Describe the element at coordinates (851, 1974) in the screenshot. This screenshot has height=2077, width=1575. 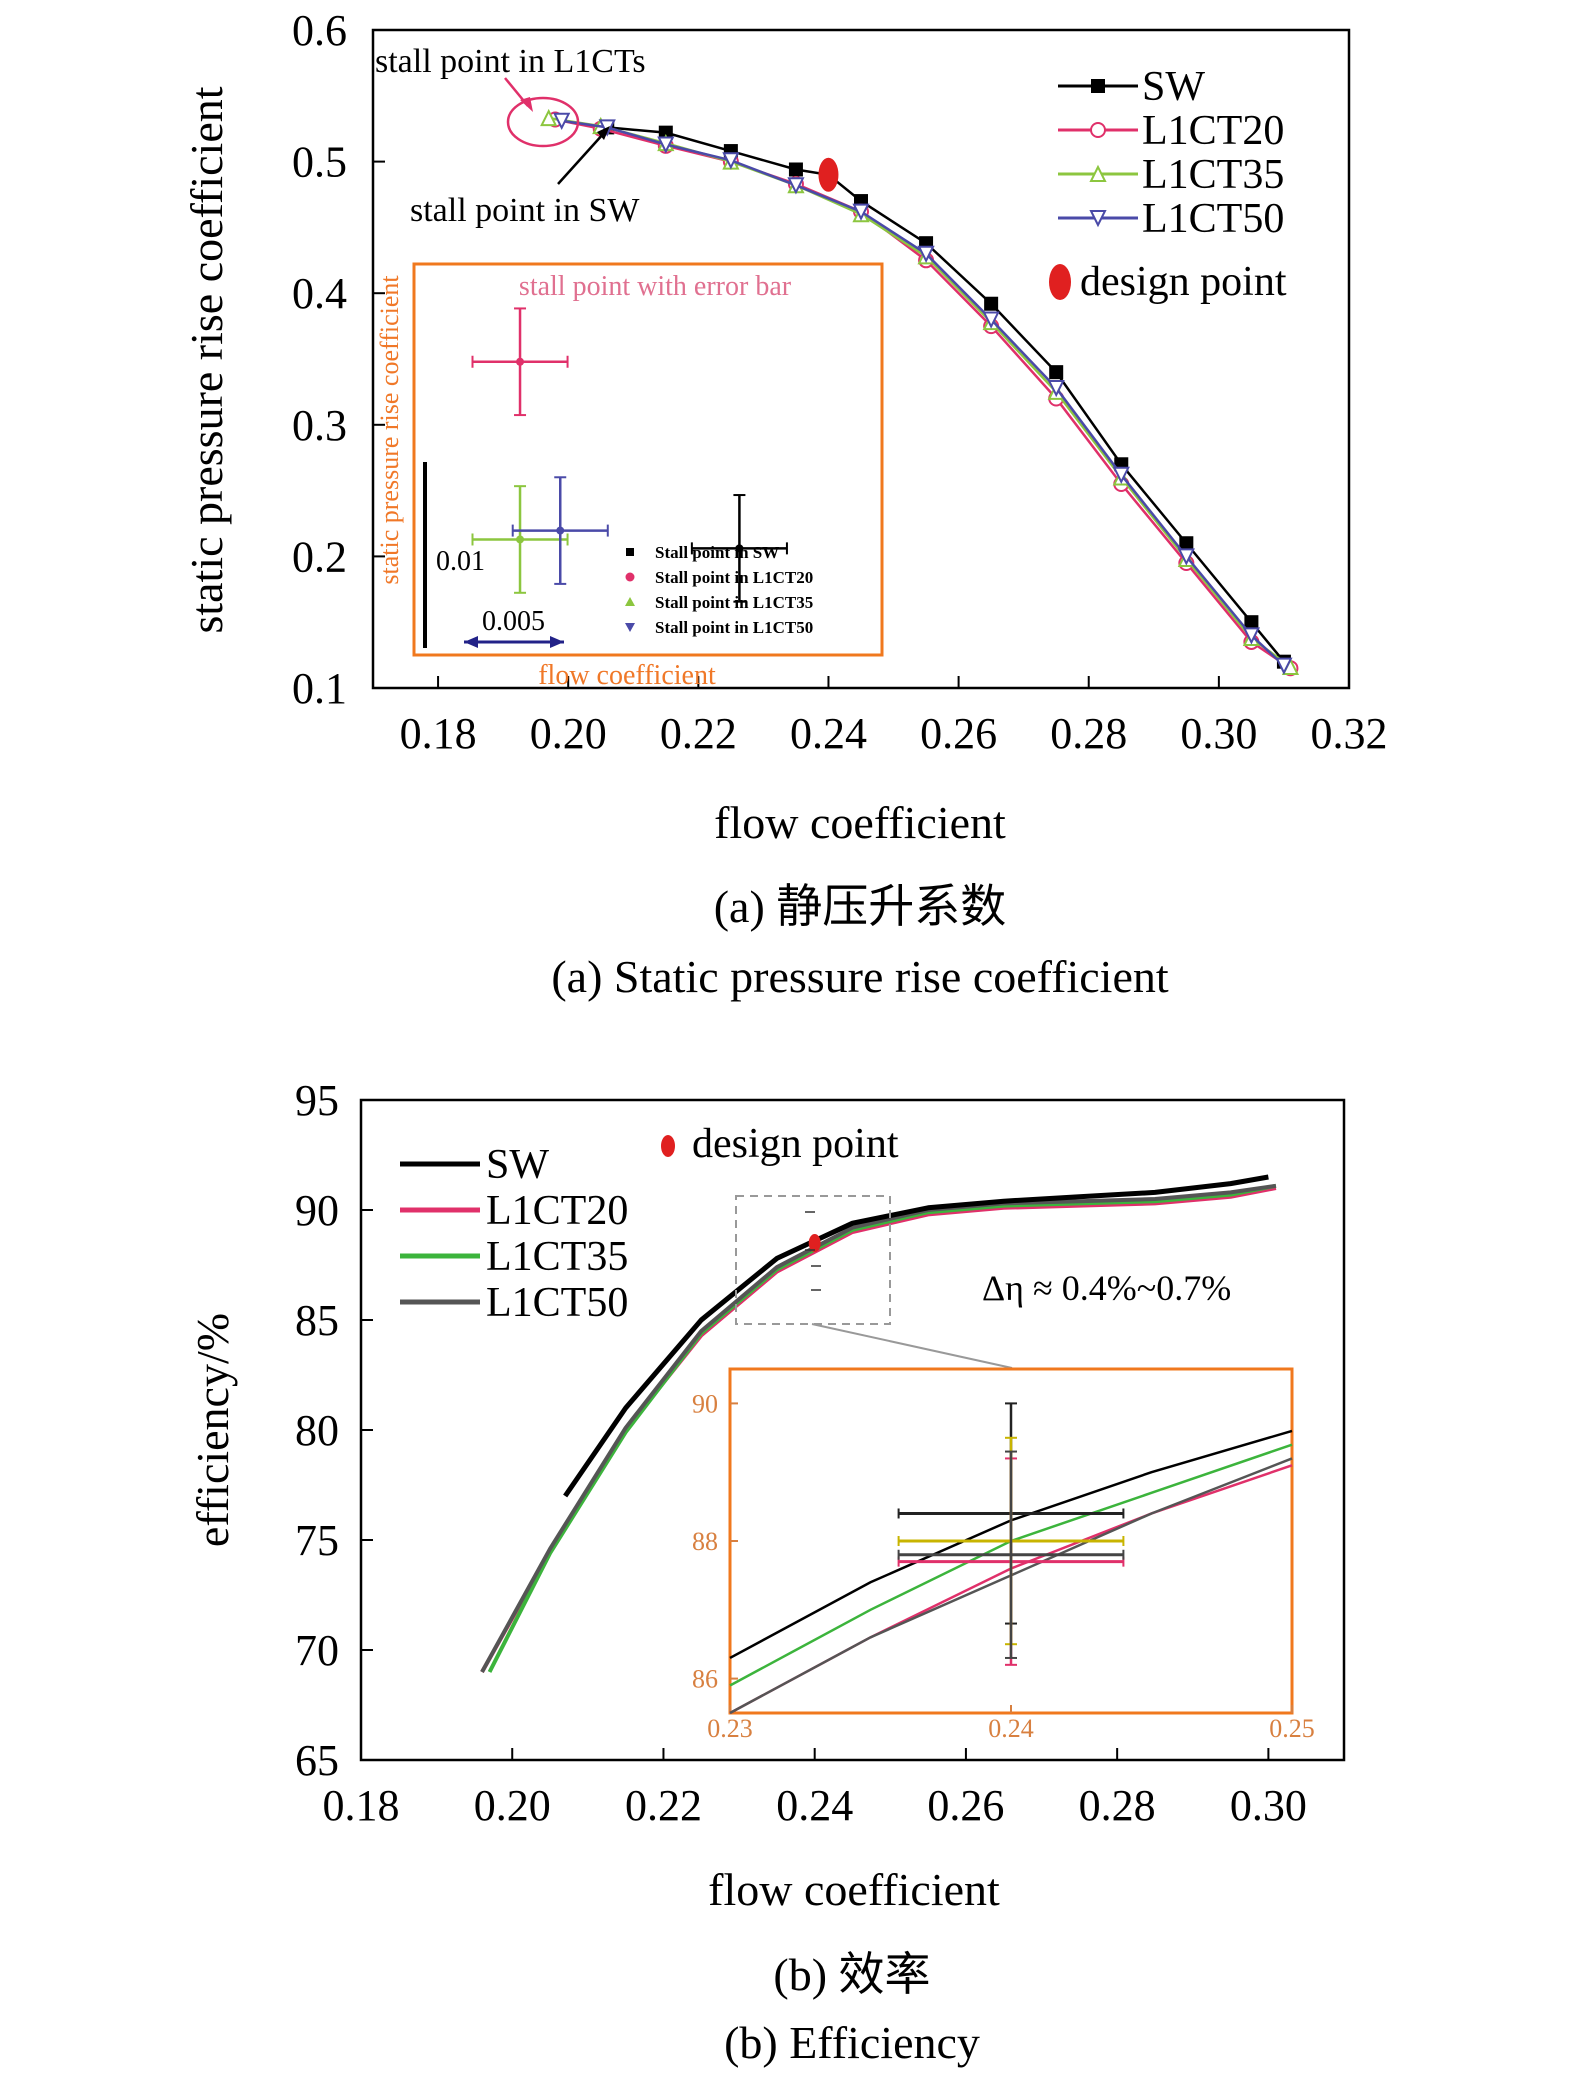
I see `chart-b-caption-cn: (b) 效率` at that location.